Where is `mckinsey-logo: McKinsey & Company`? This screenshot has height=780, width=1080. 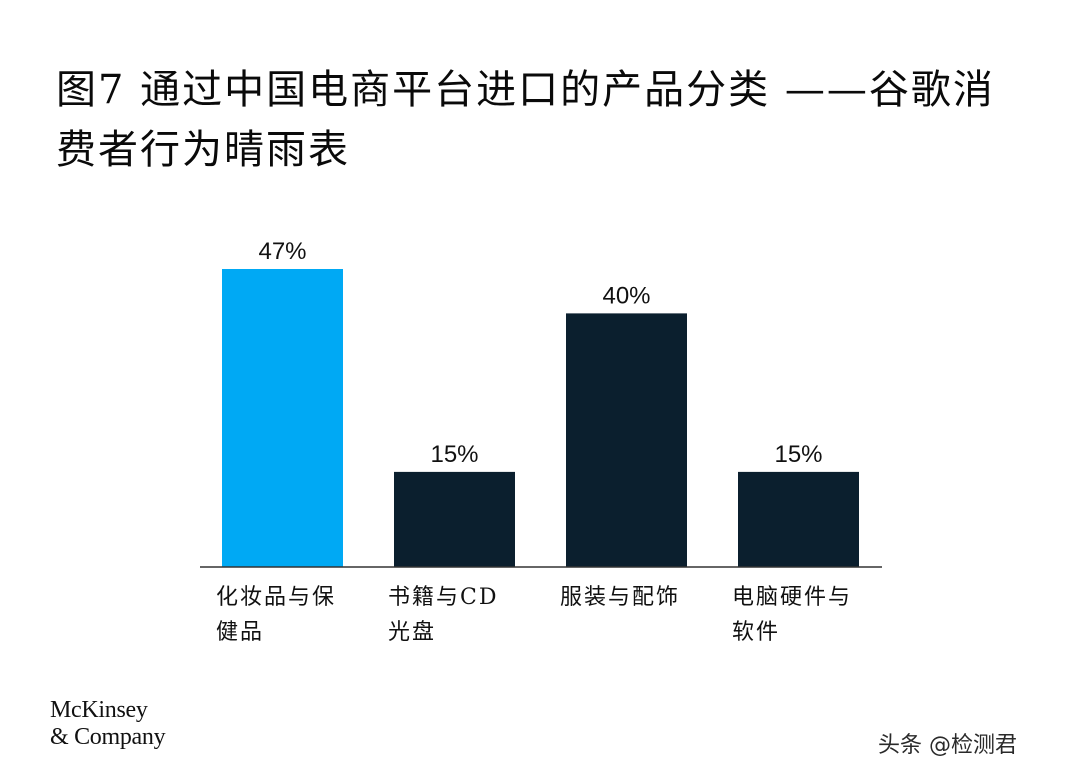 mckinsey-logo: McKinsey & Company is located at coordinates (108, 724).